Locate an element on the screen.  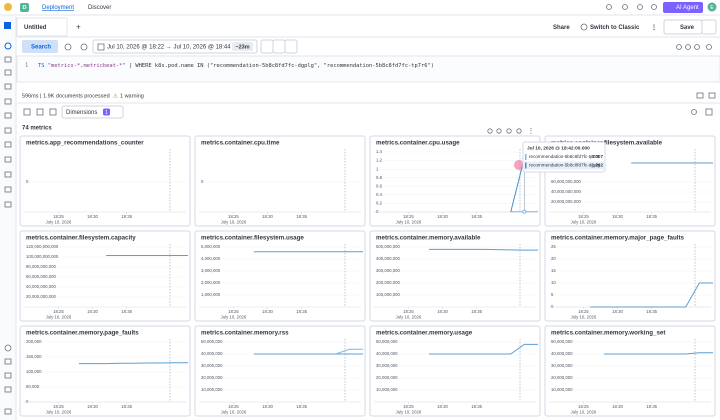
tab is located at coordinates (42, 27).